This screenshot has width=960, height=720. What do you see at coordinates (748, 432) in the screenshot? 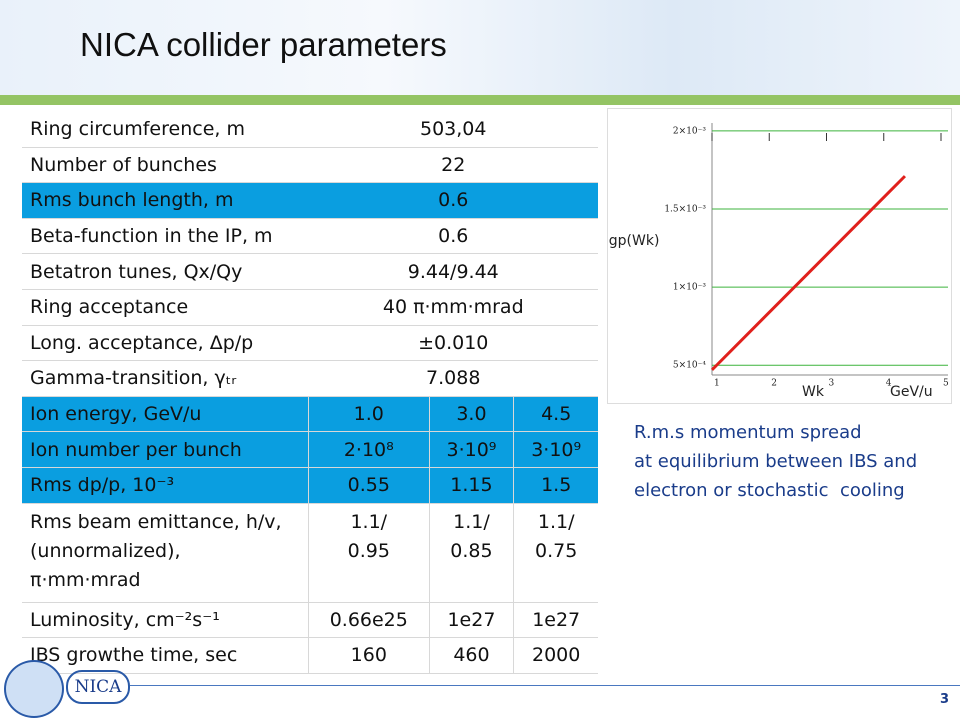
I see `caption-line: R.m.s momentum spread` at bounding box center [748, 432].